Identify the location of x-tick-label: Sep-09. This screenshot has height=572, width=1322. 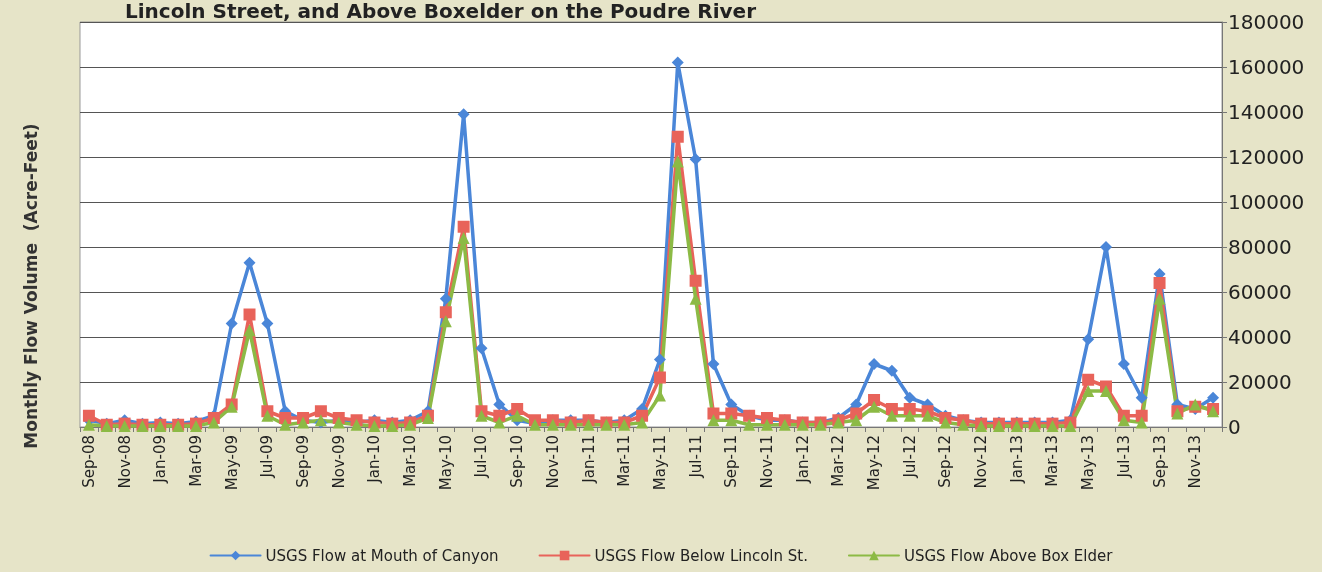
(303, 461).